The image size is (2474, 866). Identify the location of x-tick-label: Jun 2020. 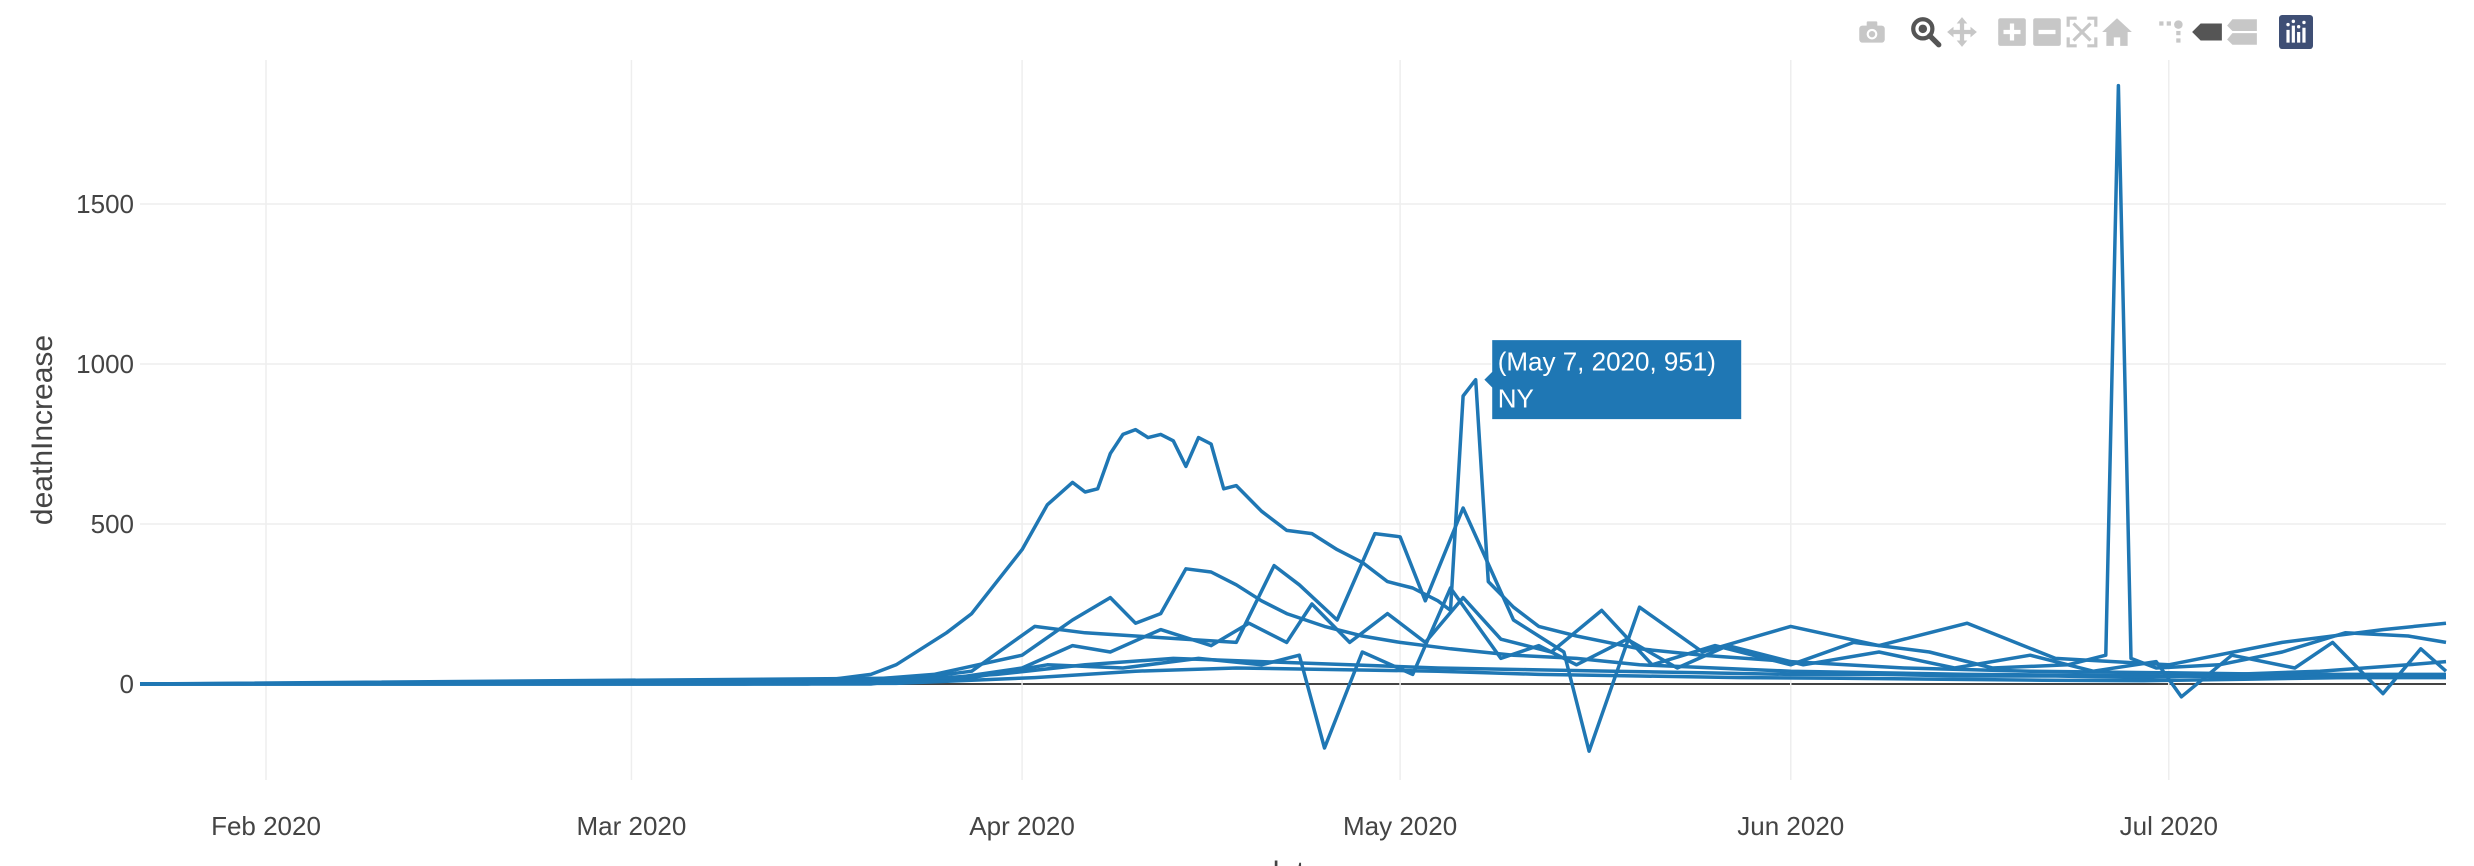
(1790, 826).